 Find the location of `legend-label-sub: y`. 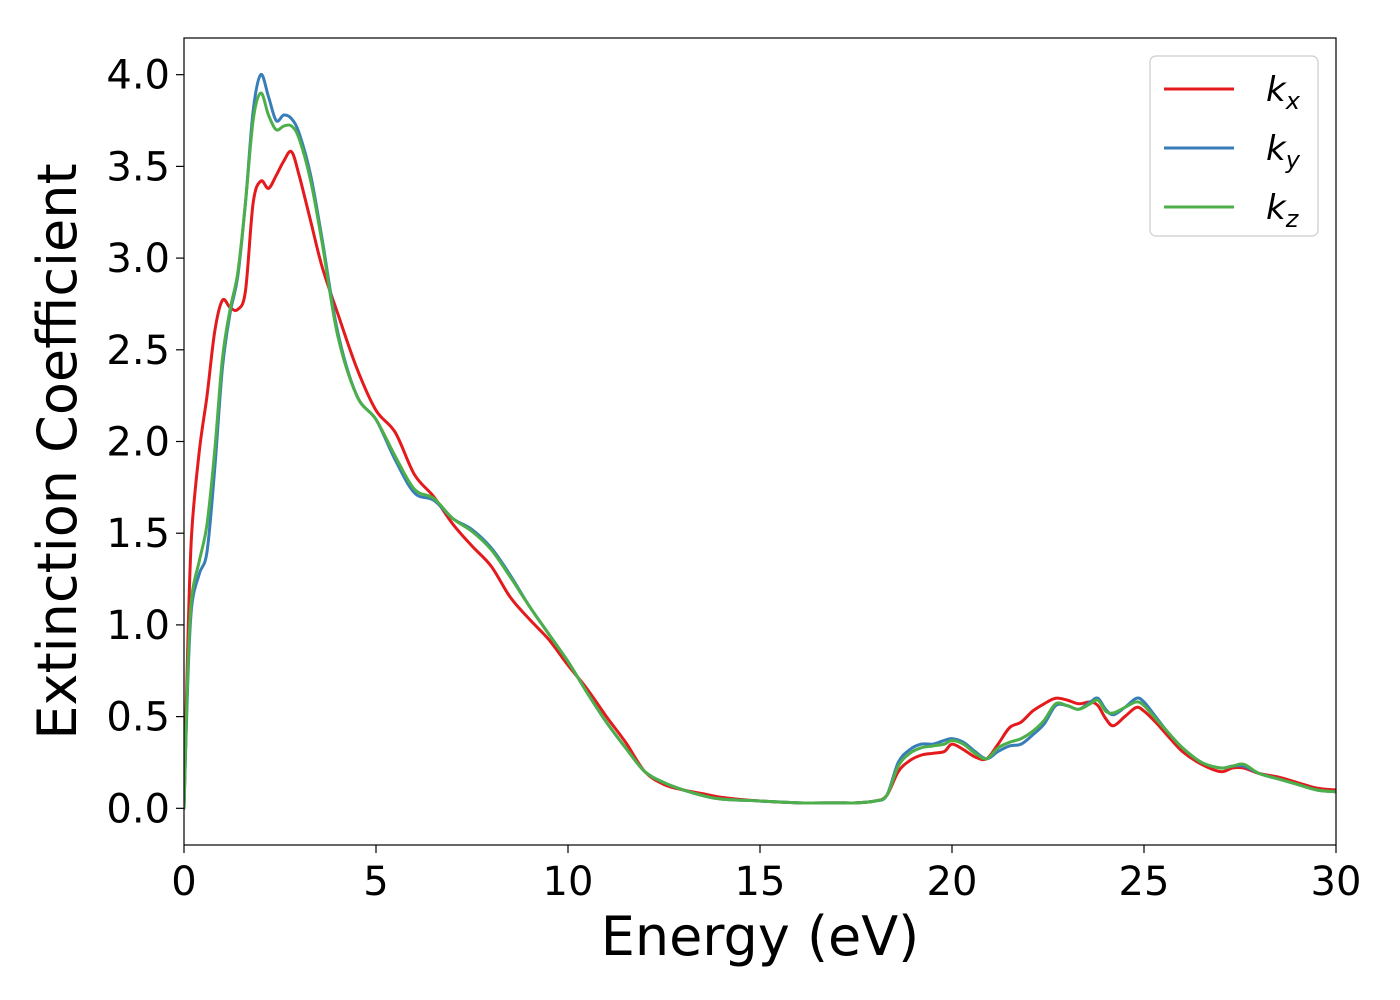

legend-label-sub: y is located at coordinates (1293, 160).